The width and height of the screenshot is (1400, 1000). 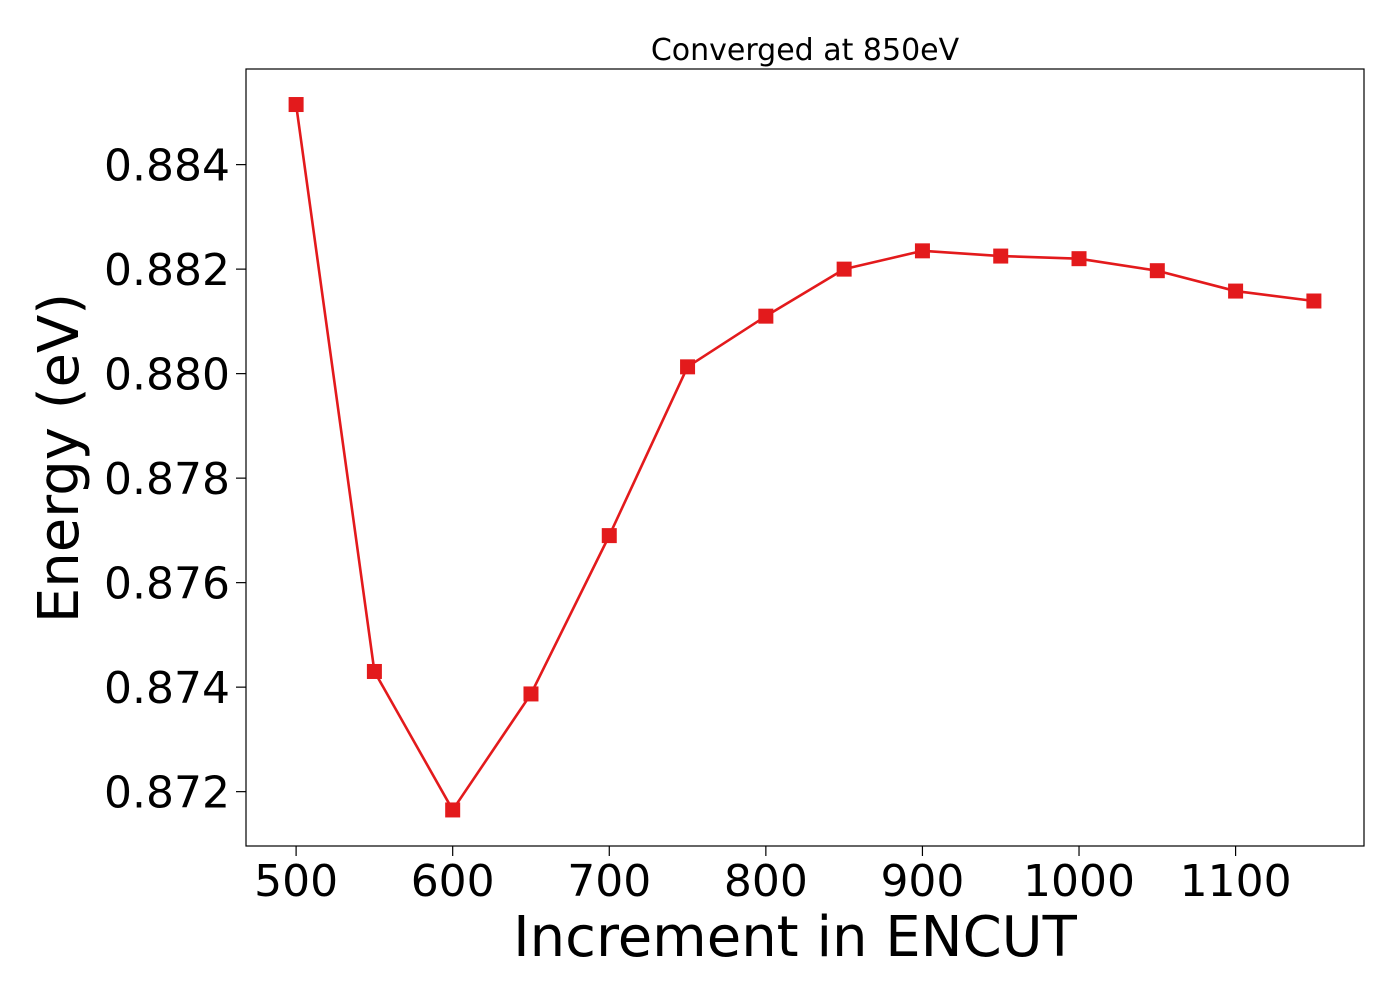 I want to click on y-tick-label: 0.880, so click(x=167, y=375).